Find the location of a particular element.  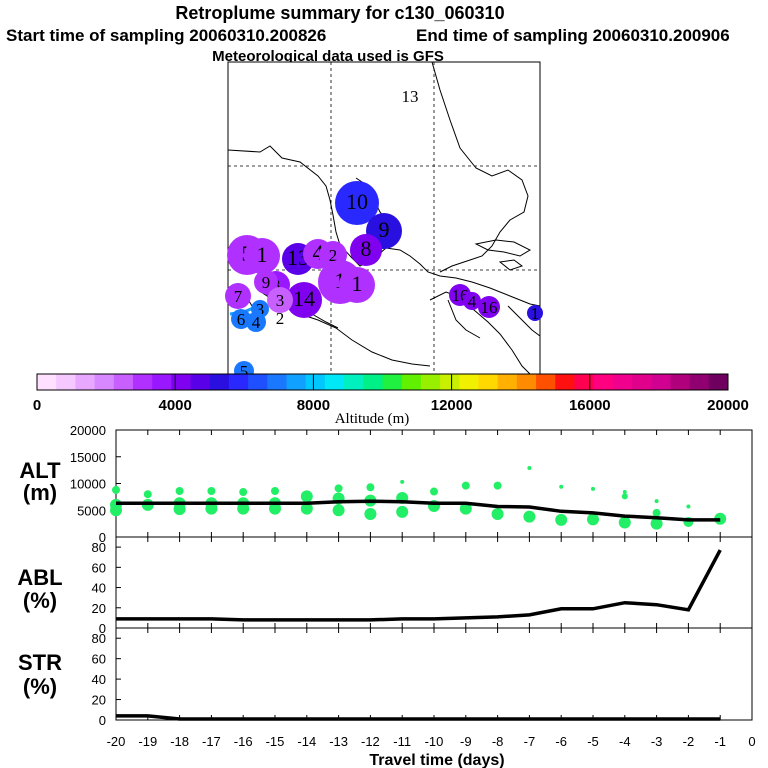

x-tick-label: -10 is located at coordinates (434, 741).